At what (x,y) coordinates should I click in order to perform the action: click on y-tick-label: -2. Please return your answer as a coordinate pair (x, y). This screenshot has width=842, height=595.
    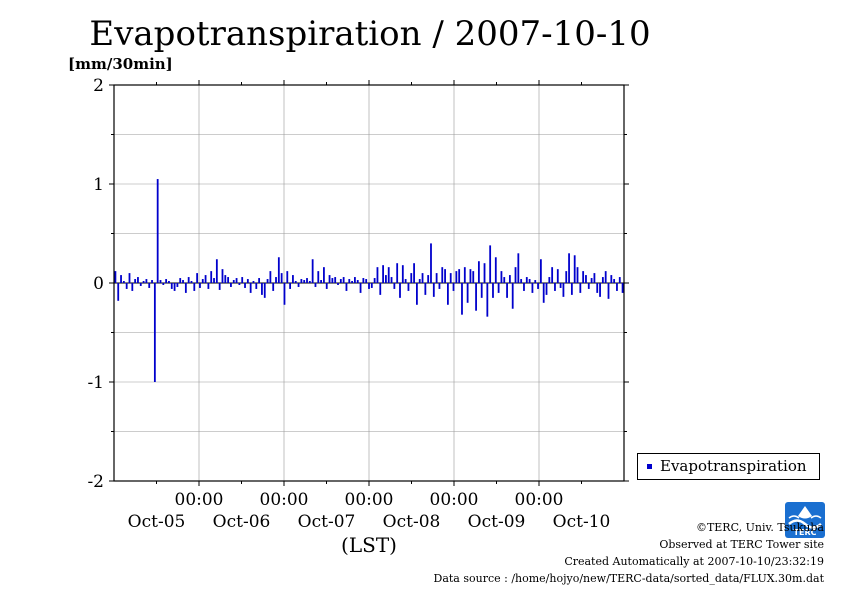
    Looking at the image, I should click on (95, 482).